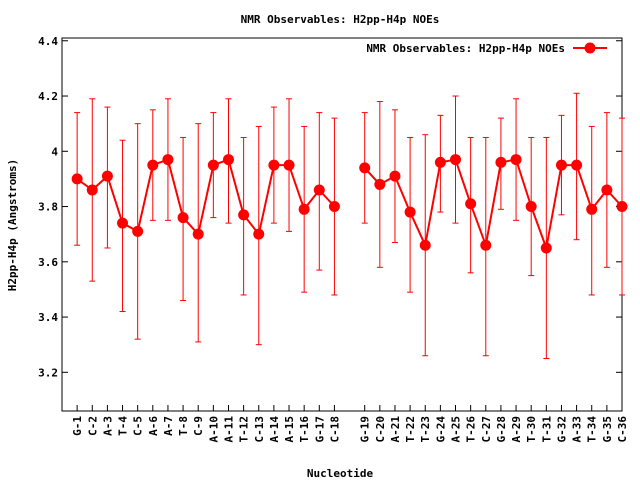 This screenshot has width=640, height=480. What do you see at coordinates (546, 429) in the screenshot?
I see `x-tick-label: T-31` at bounding box center [546, 429].